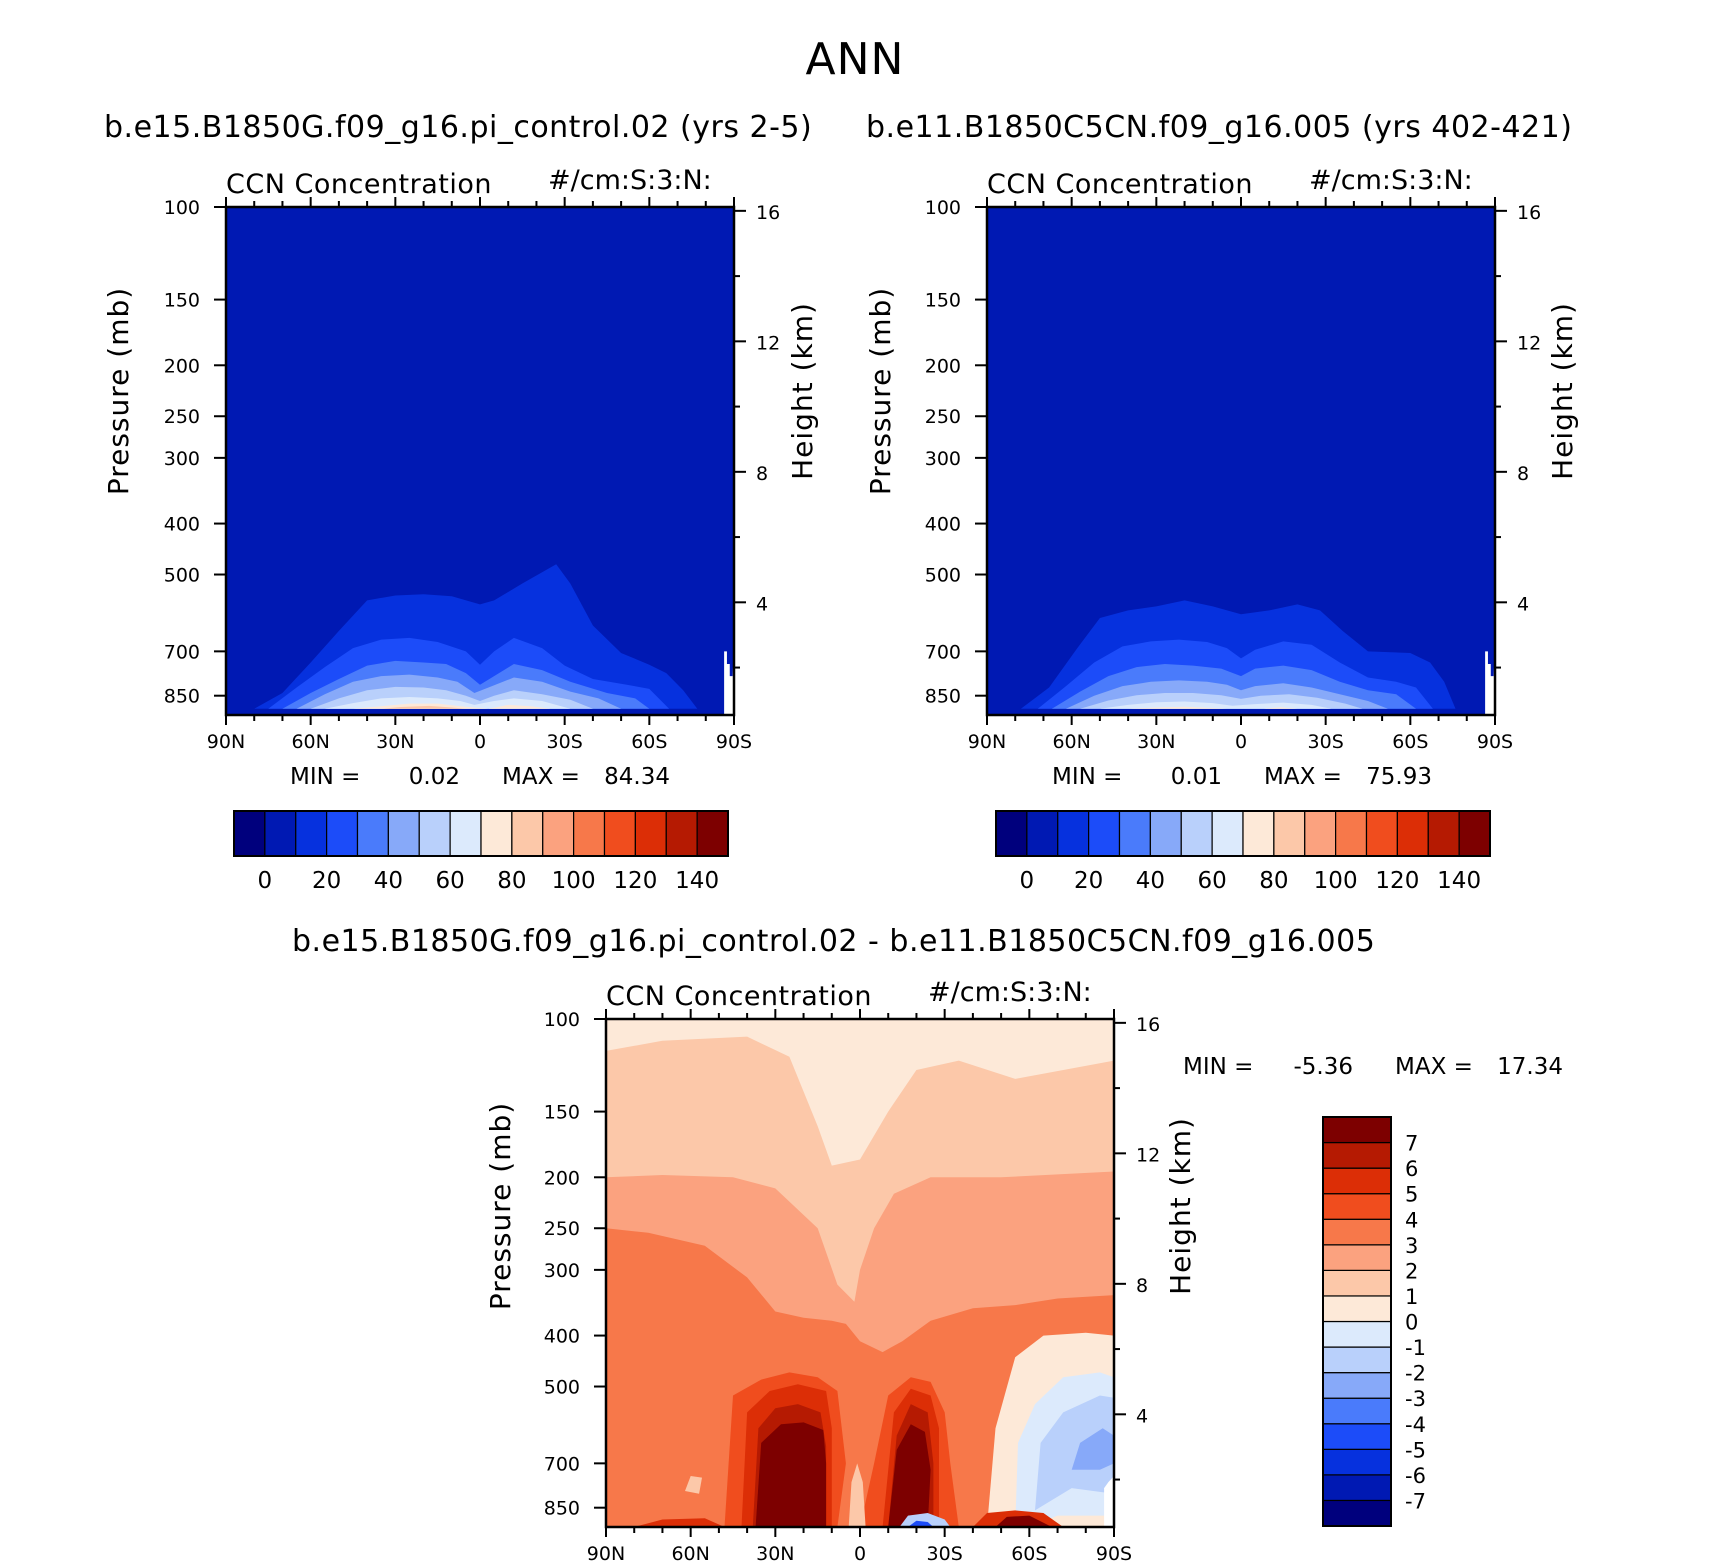 The image size is (1710, 1566). What do you see at coordinates (1027, 881) in the screenshot?
I see `colorbar-label: 0` at bounding box center [1027, 881].